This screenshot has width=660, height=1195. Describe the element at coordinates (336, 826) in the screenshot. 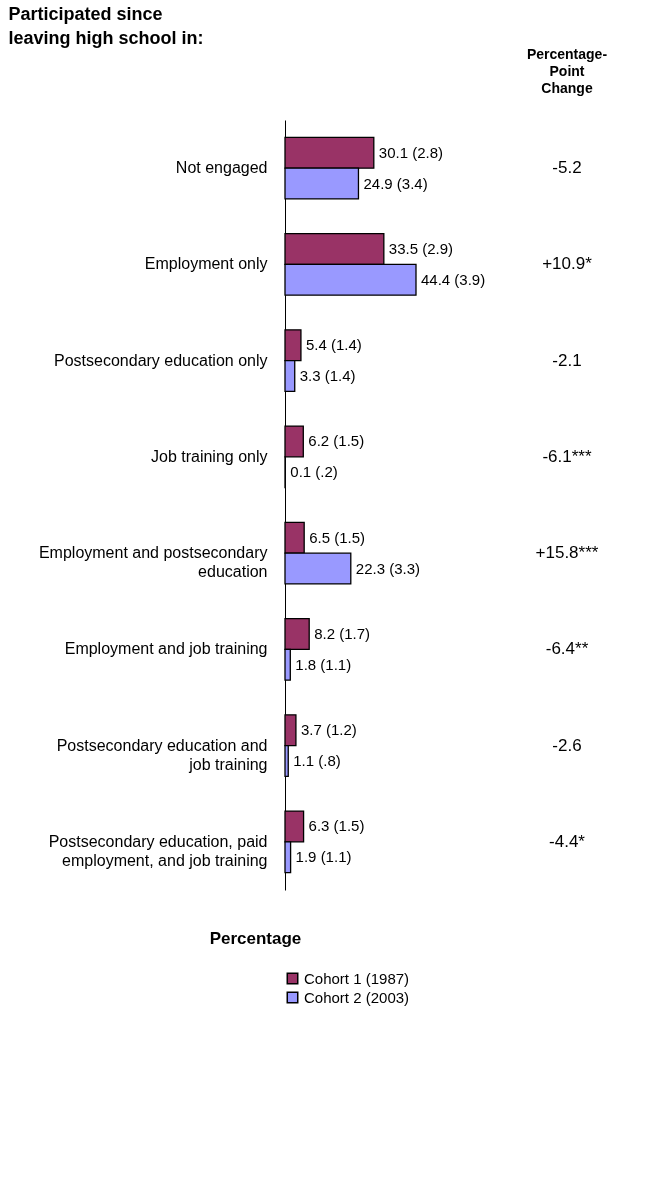

I see `data-label: 6.3 (1.5)` at that location.